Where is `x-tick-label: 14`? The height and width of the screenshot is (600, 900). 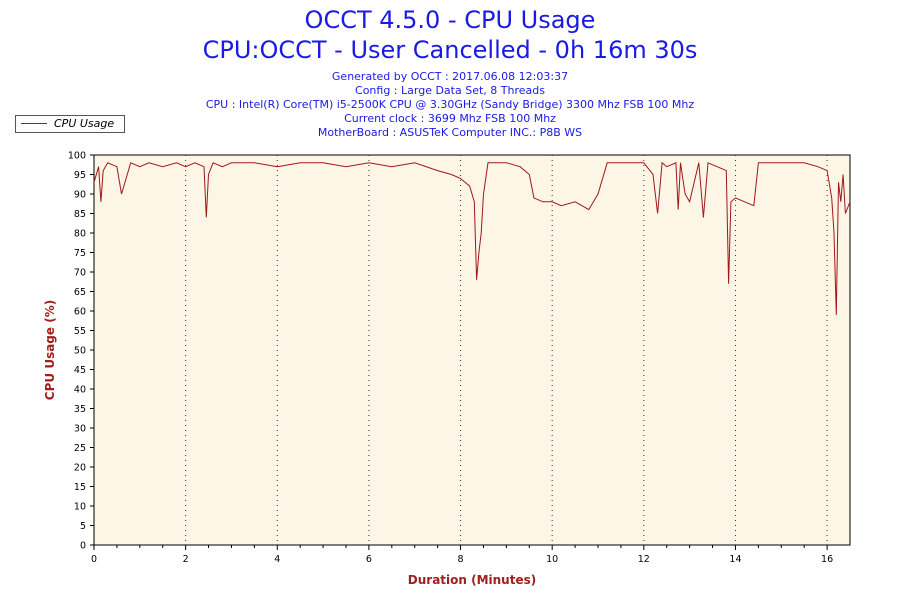
x-tick-label: 14 is located at coordinates (735, 559).